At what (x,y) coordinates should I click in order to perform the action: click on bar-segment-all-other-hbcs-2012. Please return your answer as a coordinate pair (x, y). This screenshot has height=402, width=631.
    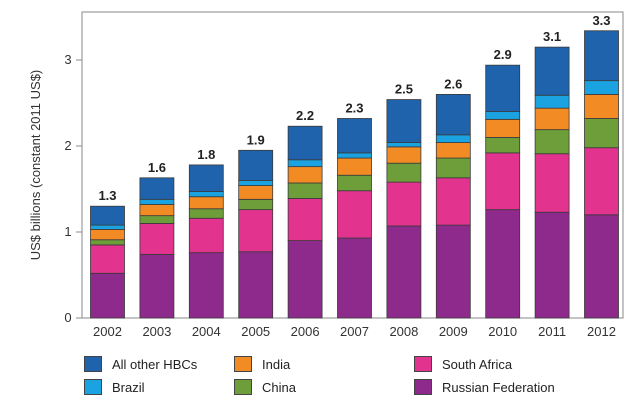
    Looking at the image, I should click on (601, 56).